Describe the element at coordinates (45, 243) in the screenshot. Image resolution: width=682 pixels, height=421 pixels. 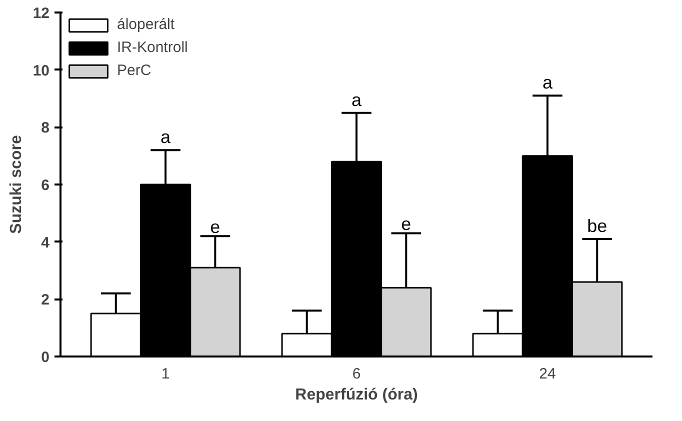
I see `y-tick-label: 4` at that location.